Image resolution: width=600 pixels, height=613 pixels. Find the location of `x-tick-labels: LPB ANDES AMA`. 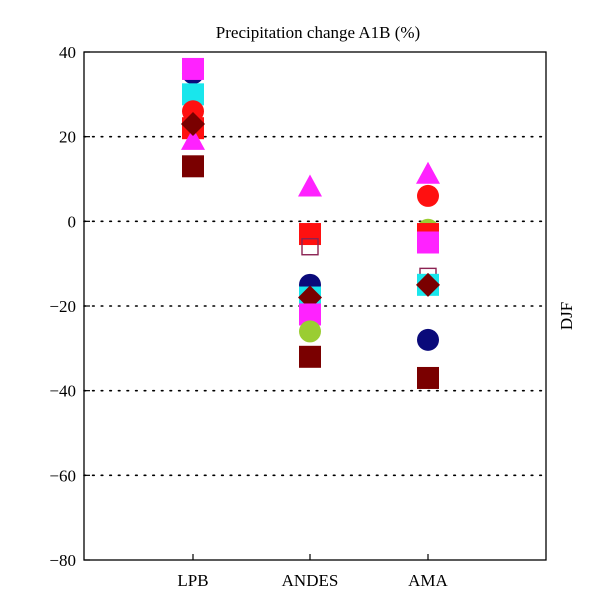

x-tick-labels: LPB ANDES AMA is located at coordinates (312, 580).